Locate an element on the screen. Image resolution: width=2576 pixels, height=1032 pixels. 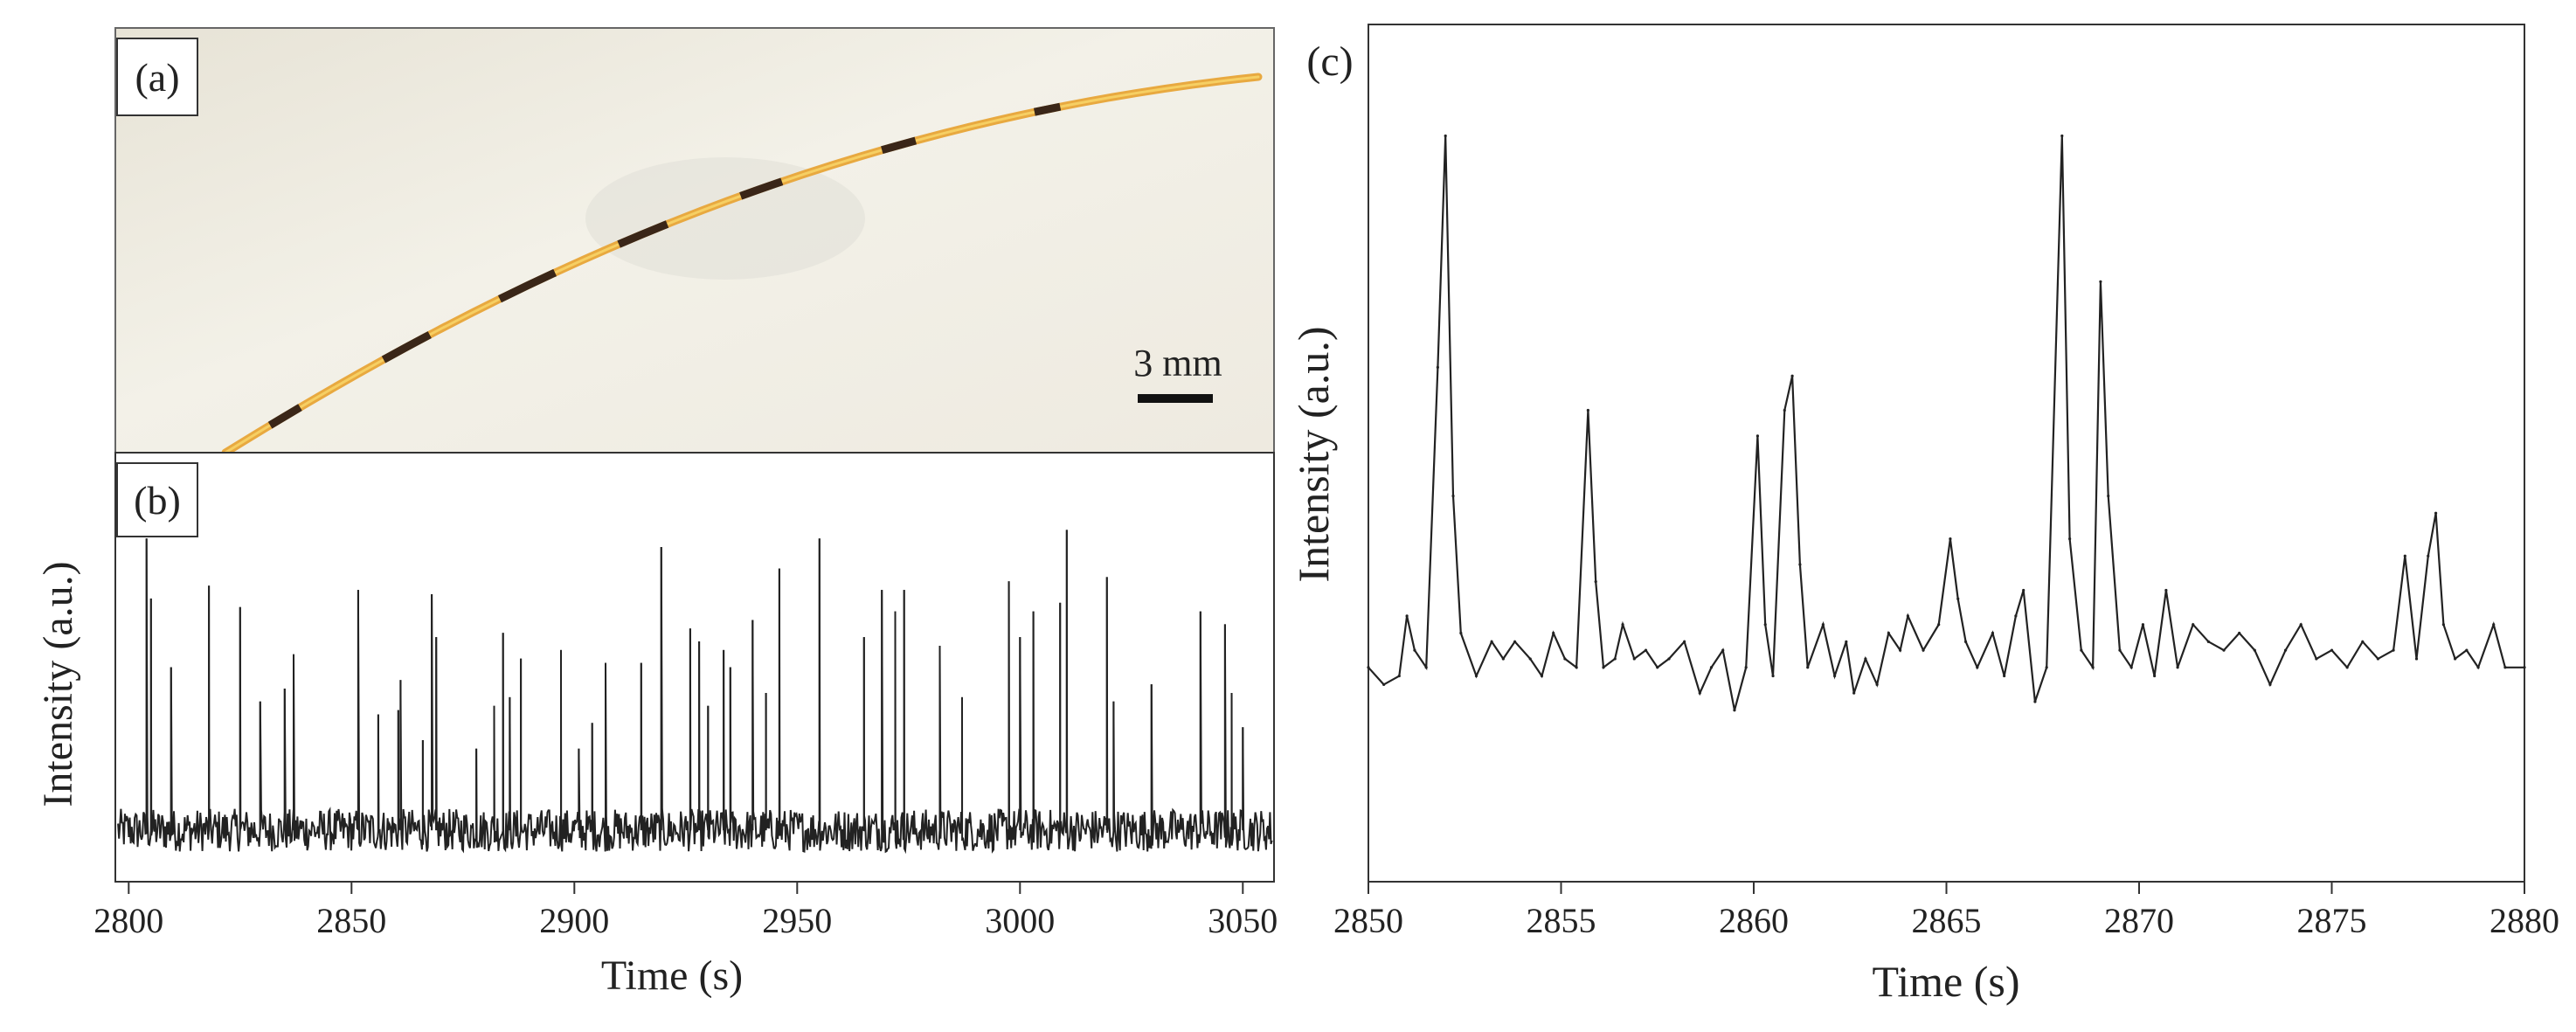
paper-shadow is located at coordinates (725, 218).